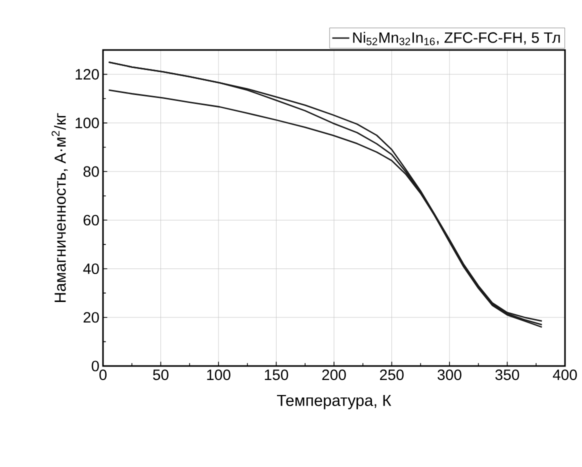 The image size is (582, 467). What do you see at coordinates (87, 74) in the screenshot?
I see `y-tick-label: 120` at bounding box center [87, 74].